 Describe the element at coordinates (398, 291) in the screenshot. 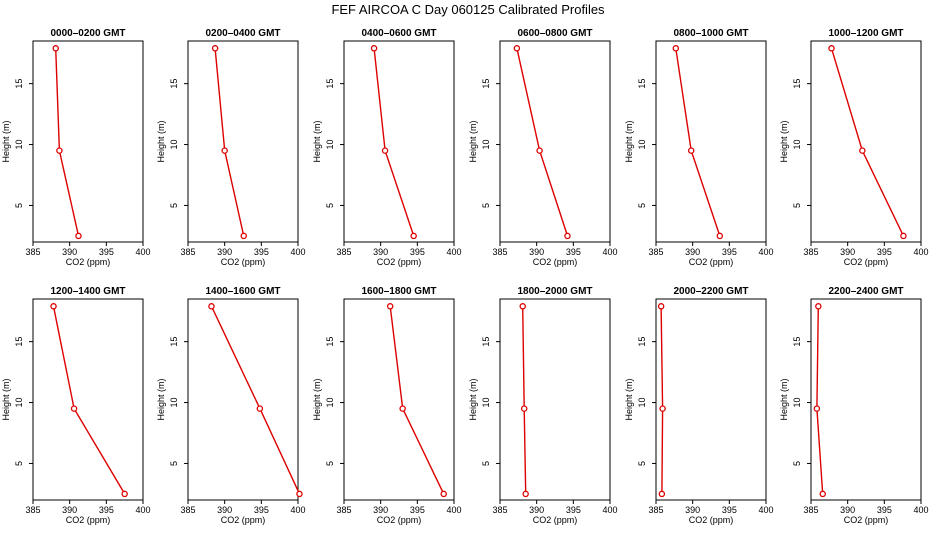

I see `panel-title: 1600–1800 GMT` at that location.